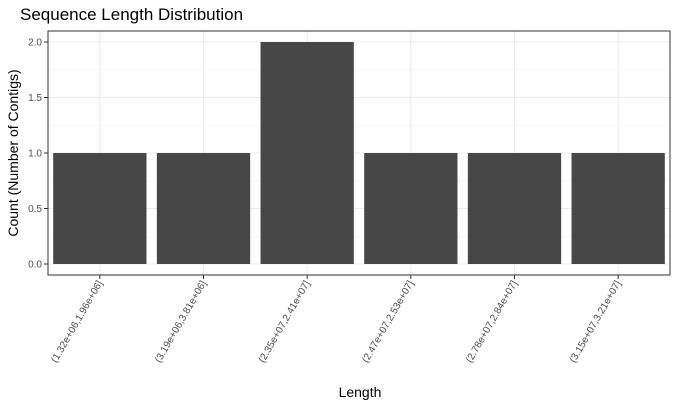  What do you see at coordinates (77, 322) in the screenshot?
I see `x-tick-label: (1.32e+06,1.96e+06]` at bounding box center [77, 322].